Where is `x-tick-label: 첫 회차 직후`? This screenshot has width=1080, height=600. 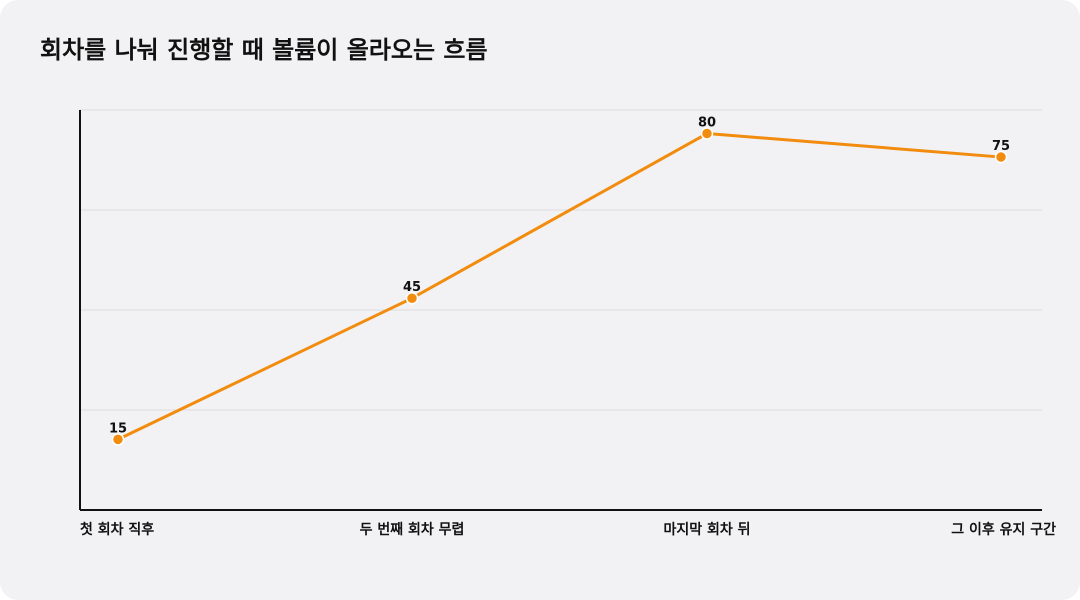 x-tick-label: 첫 회차 직후 is located at coordinates (117, 529).